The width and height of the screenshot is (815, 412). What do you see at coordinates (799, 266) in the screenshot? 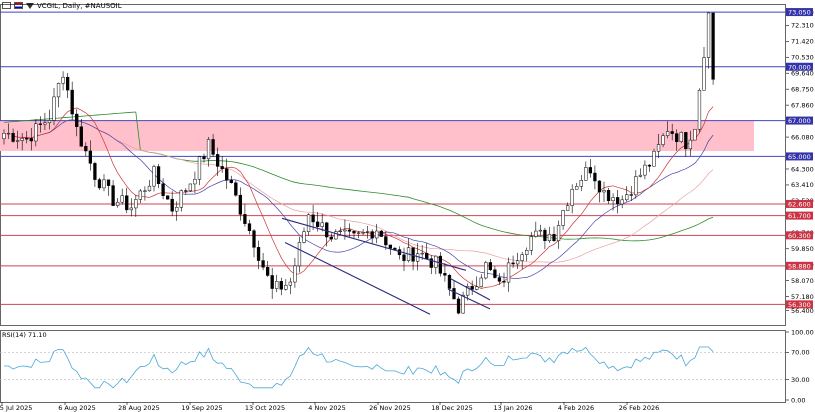
I see `level-tag-label: 58.880` at bounding box center [799, 266].